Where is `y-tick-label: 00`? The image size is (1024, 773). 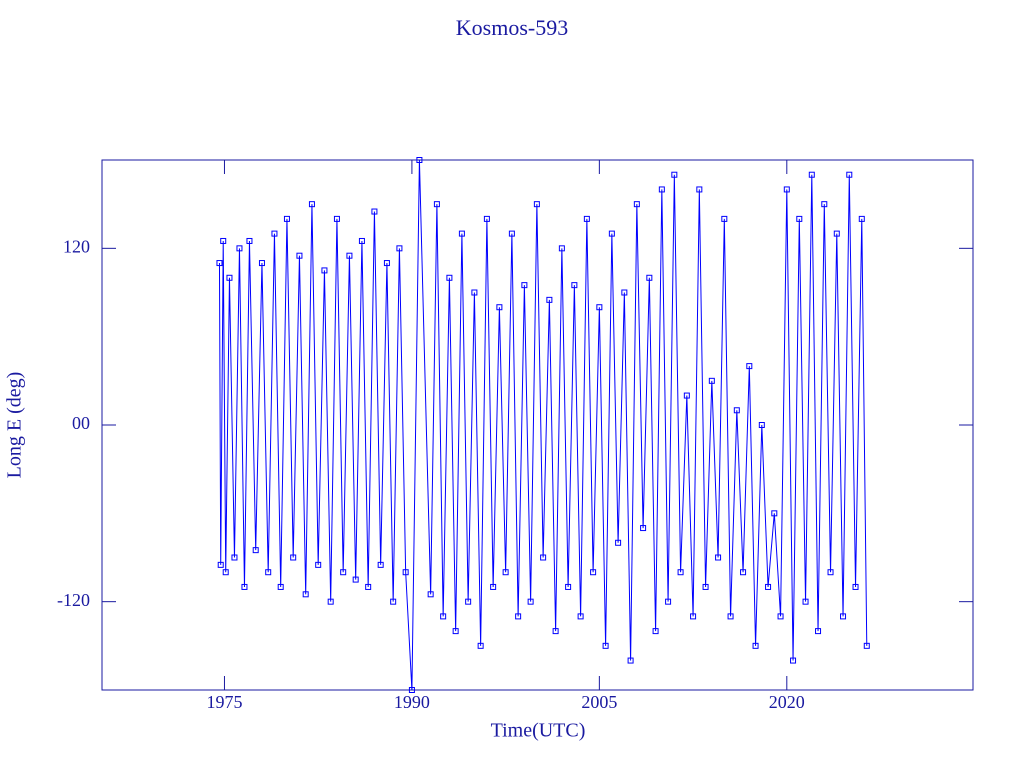 y-tick-label: 00 is located at coordinates (81, 423).